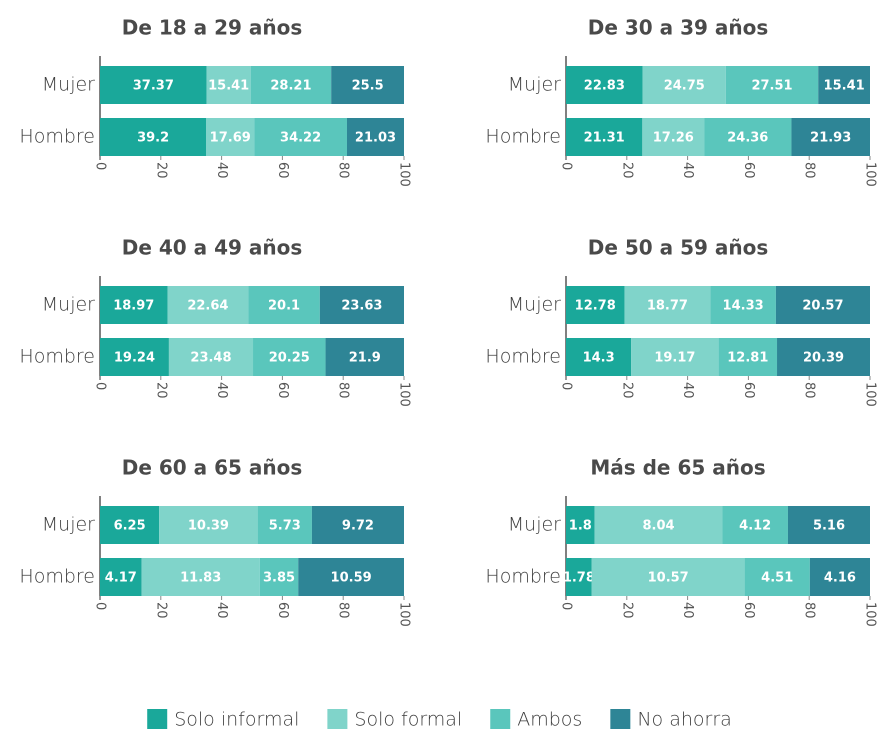  I want to click on value-label: 11.83, so click(200, 578).